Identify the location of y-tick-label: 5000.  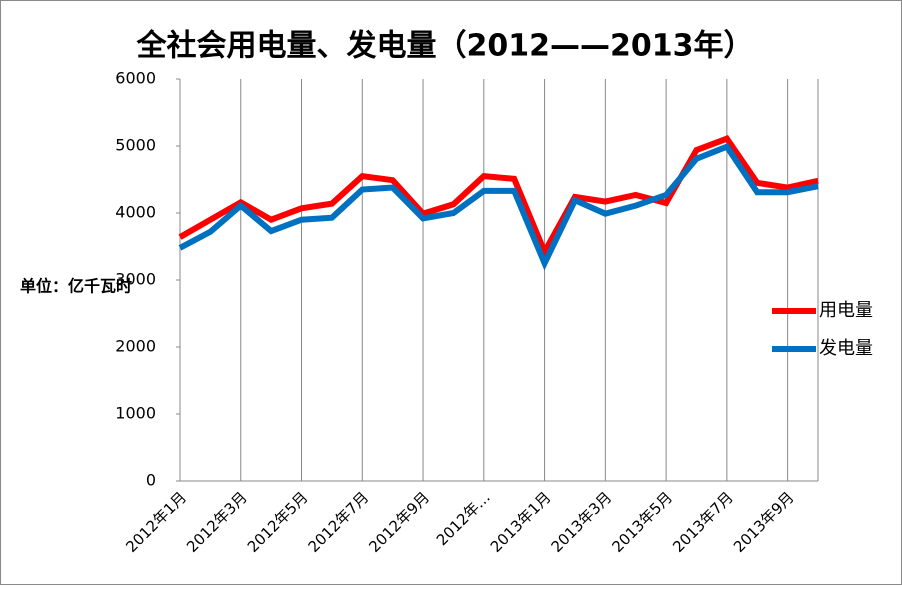
(135, 145).